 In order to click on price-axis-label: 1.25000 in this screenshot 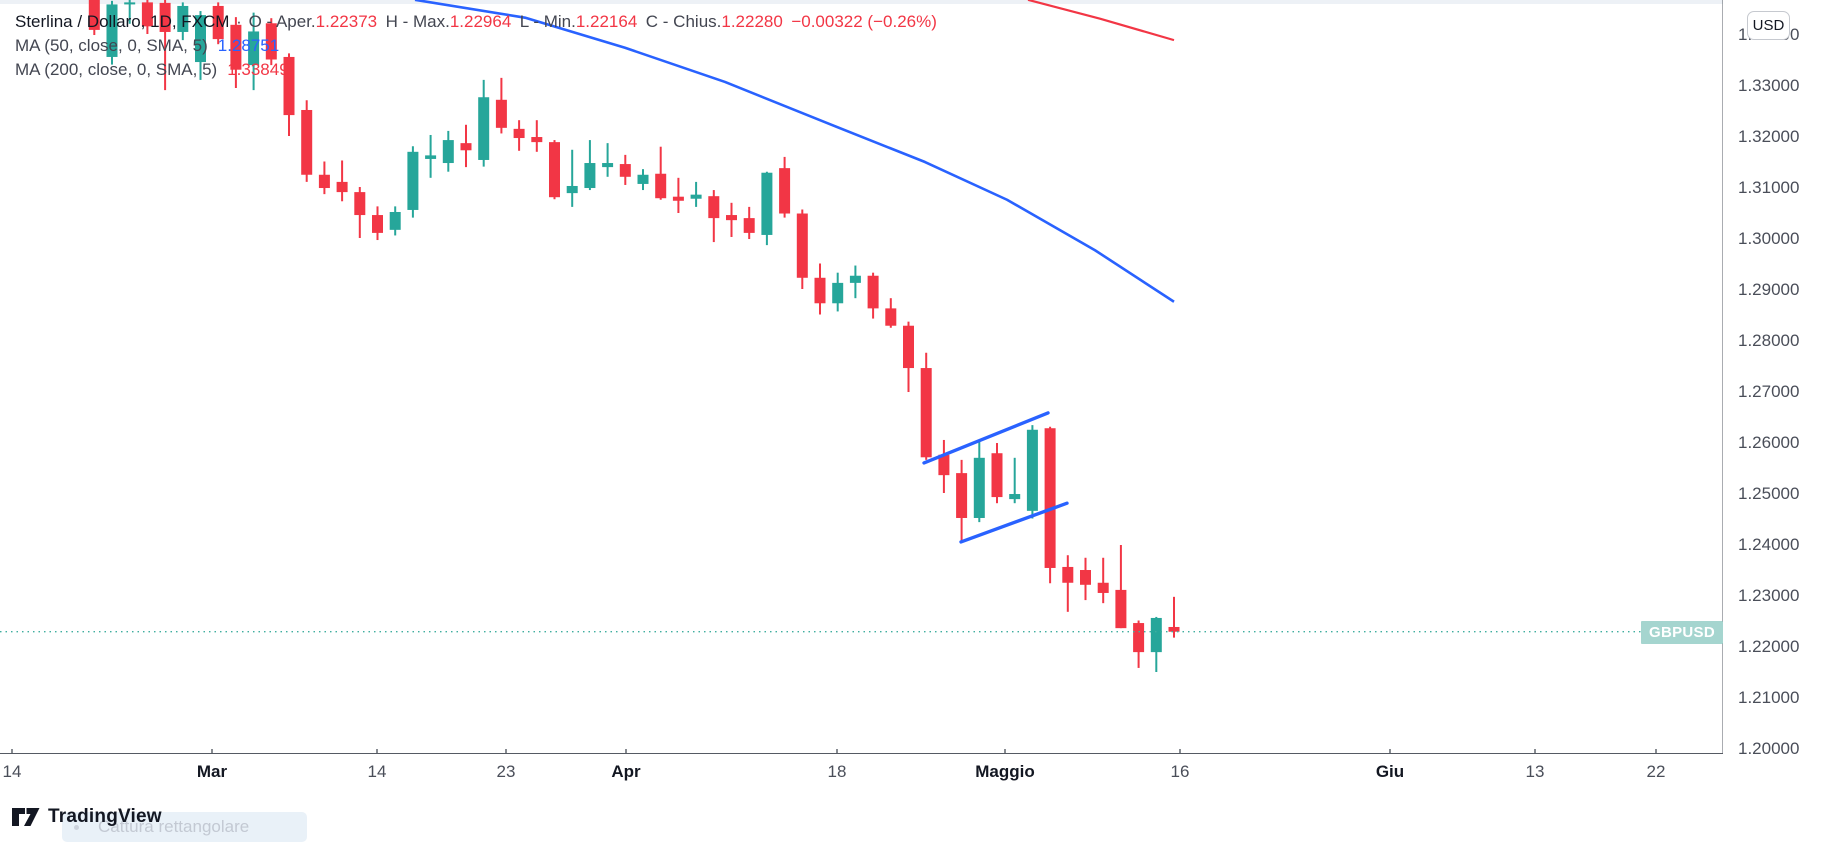, I will do `click(1769, 493)`.